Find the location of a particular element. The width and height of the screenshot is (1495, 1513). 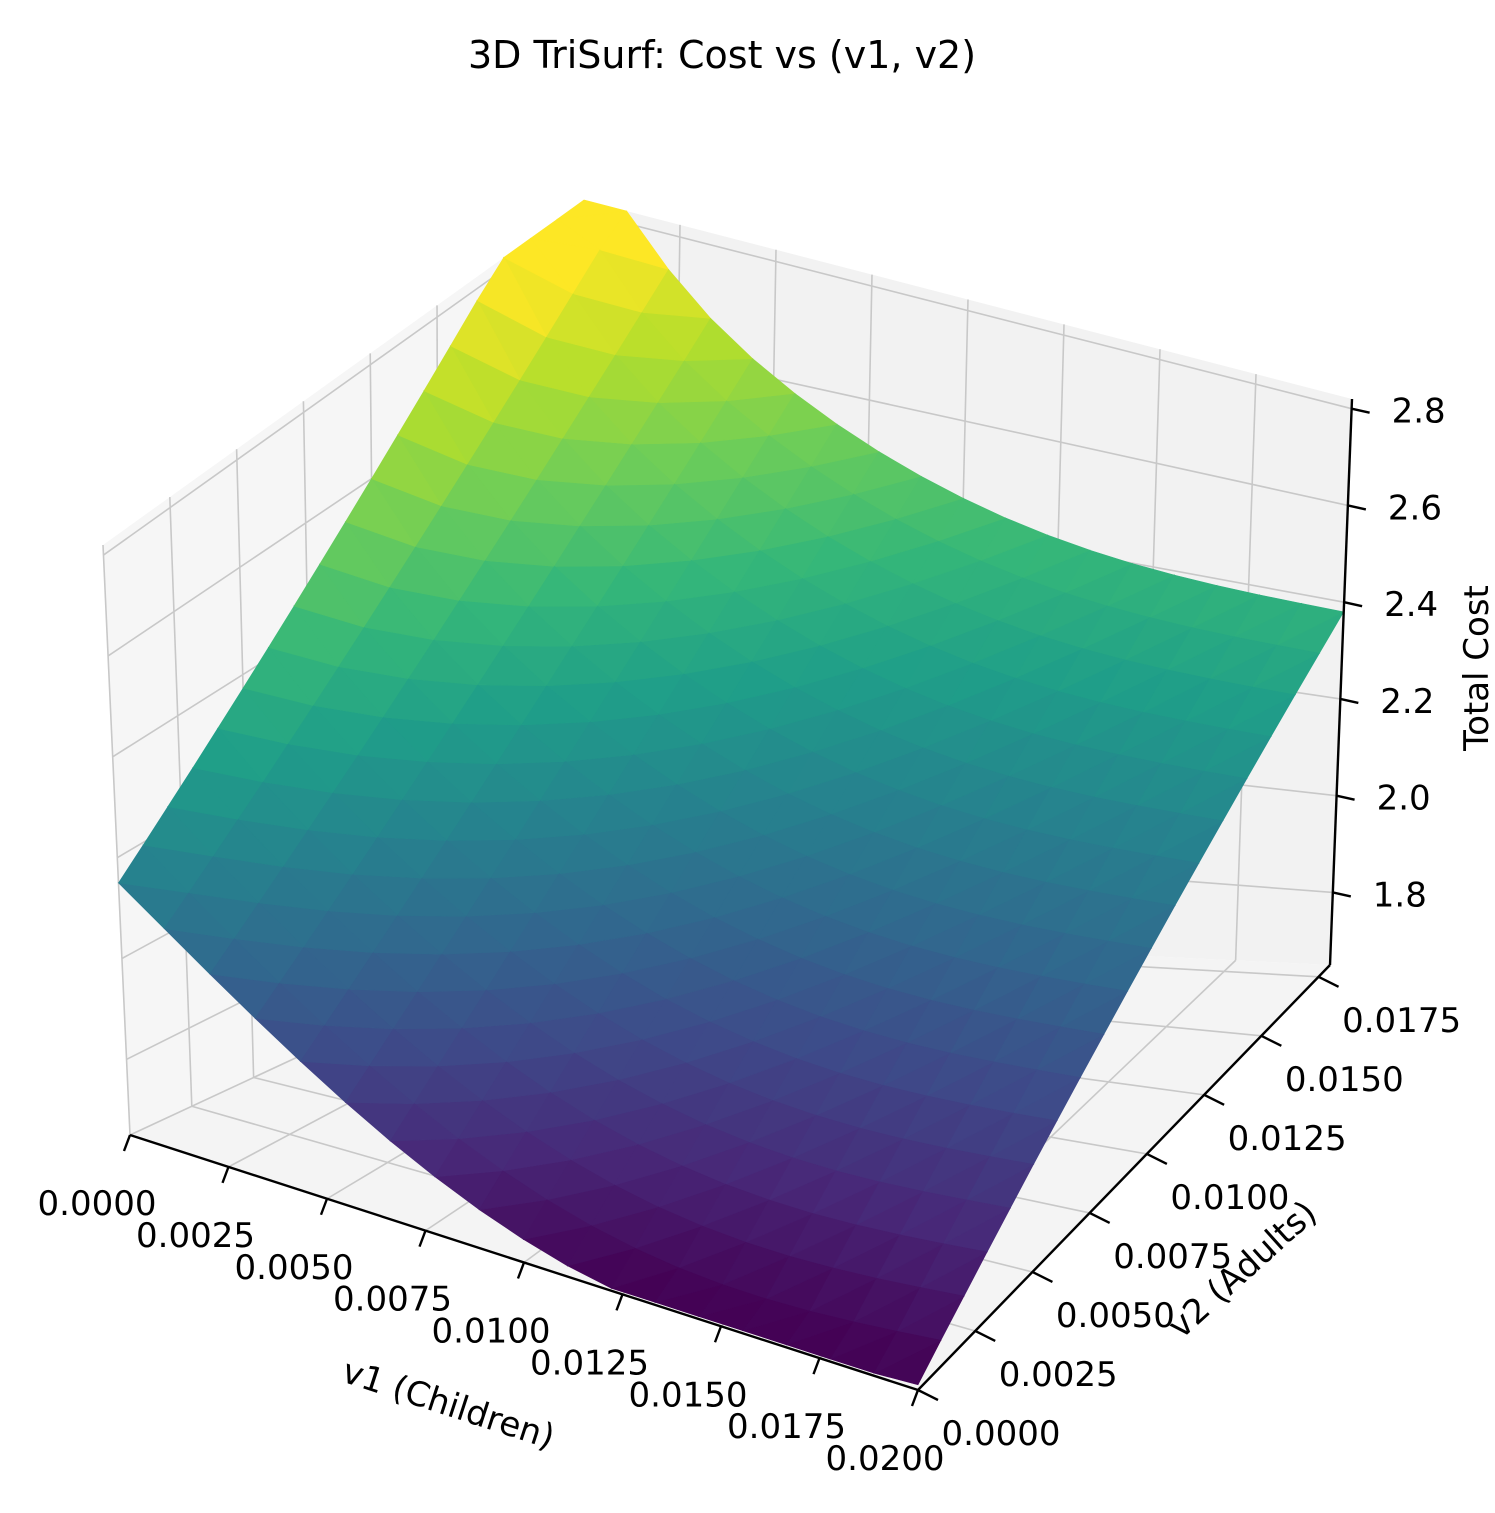

y-tick-label: 0.0150 is located at coordinates (1344, 1080).